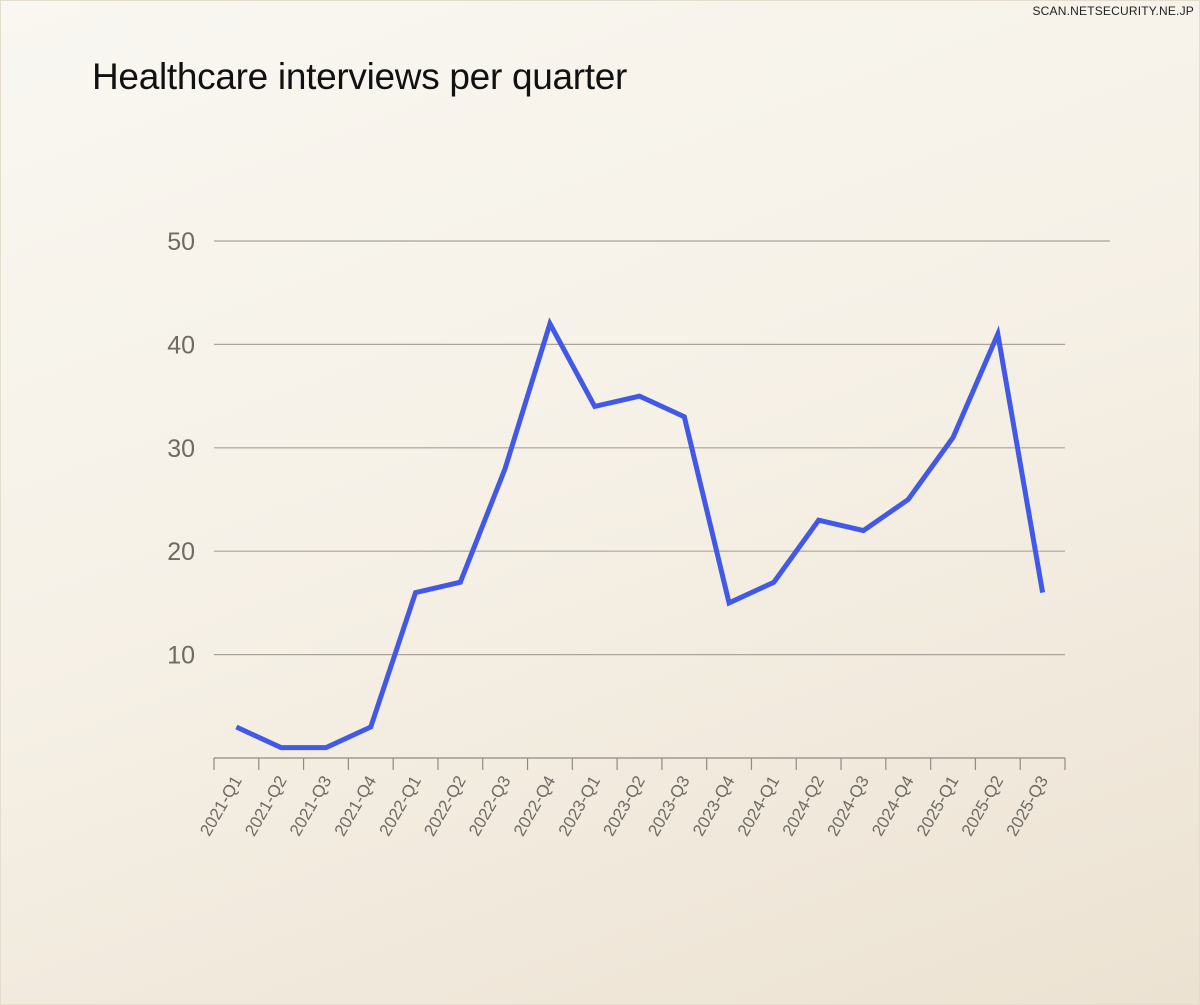  Describe the element at coordinates (938, 806) in the screenshot. I see `x-tick-label: 2025-Q1` at that location.